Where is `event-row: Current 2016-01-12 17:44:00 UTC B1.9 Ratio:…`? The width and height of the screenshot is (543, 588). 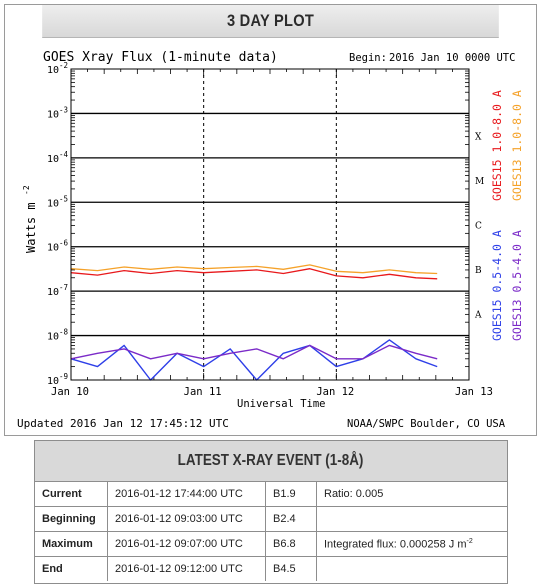
event-row: Current 2016-01-12 17:44:00 UTC B1.9 Ratio:… is located at coordinates (271, 494).